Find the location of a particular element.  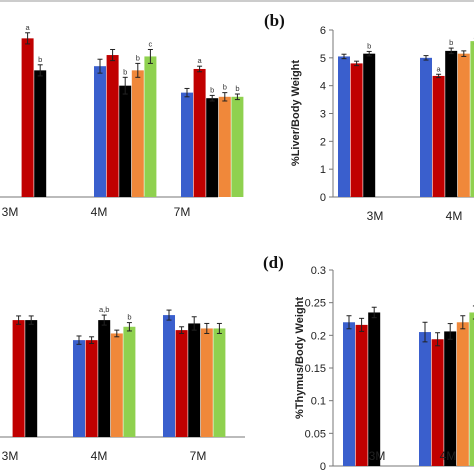

y-tick-label: 0.15 is located at coordinates (315, 369).